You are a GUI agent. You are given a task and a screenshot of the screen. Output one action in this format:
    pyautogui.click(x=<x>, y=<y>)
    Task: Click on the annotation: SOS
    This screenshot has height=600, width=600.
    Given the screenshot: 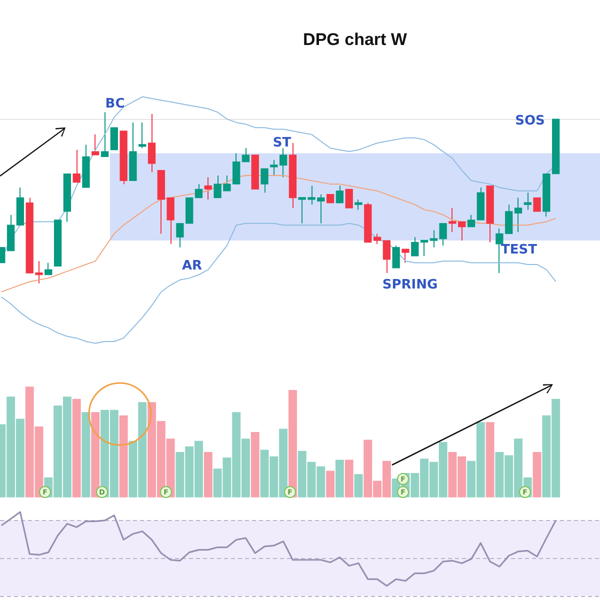 What is the action you would take?
    pyautogui.click(x=530, y=120)
    